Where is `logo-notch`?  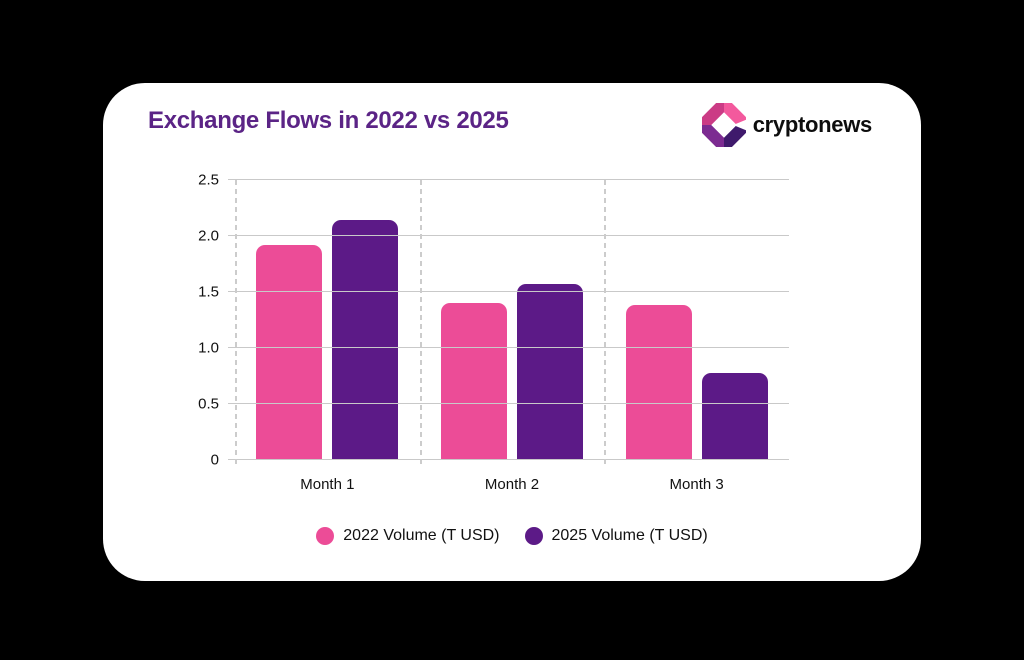 logo-notch is located at coordinates (739, 125).